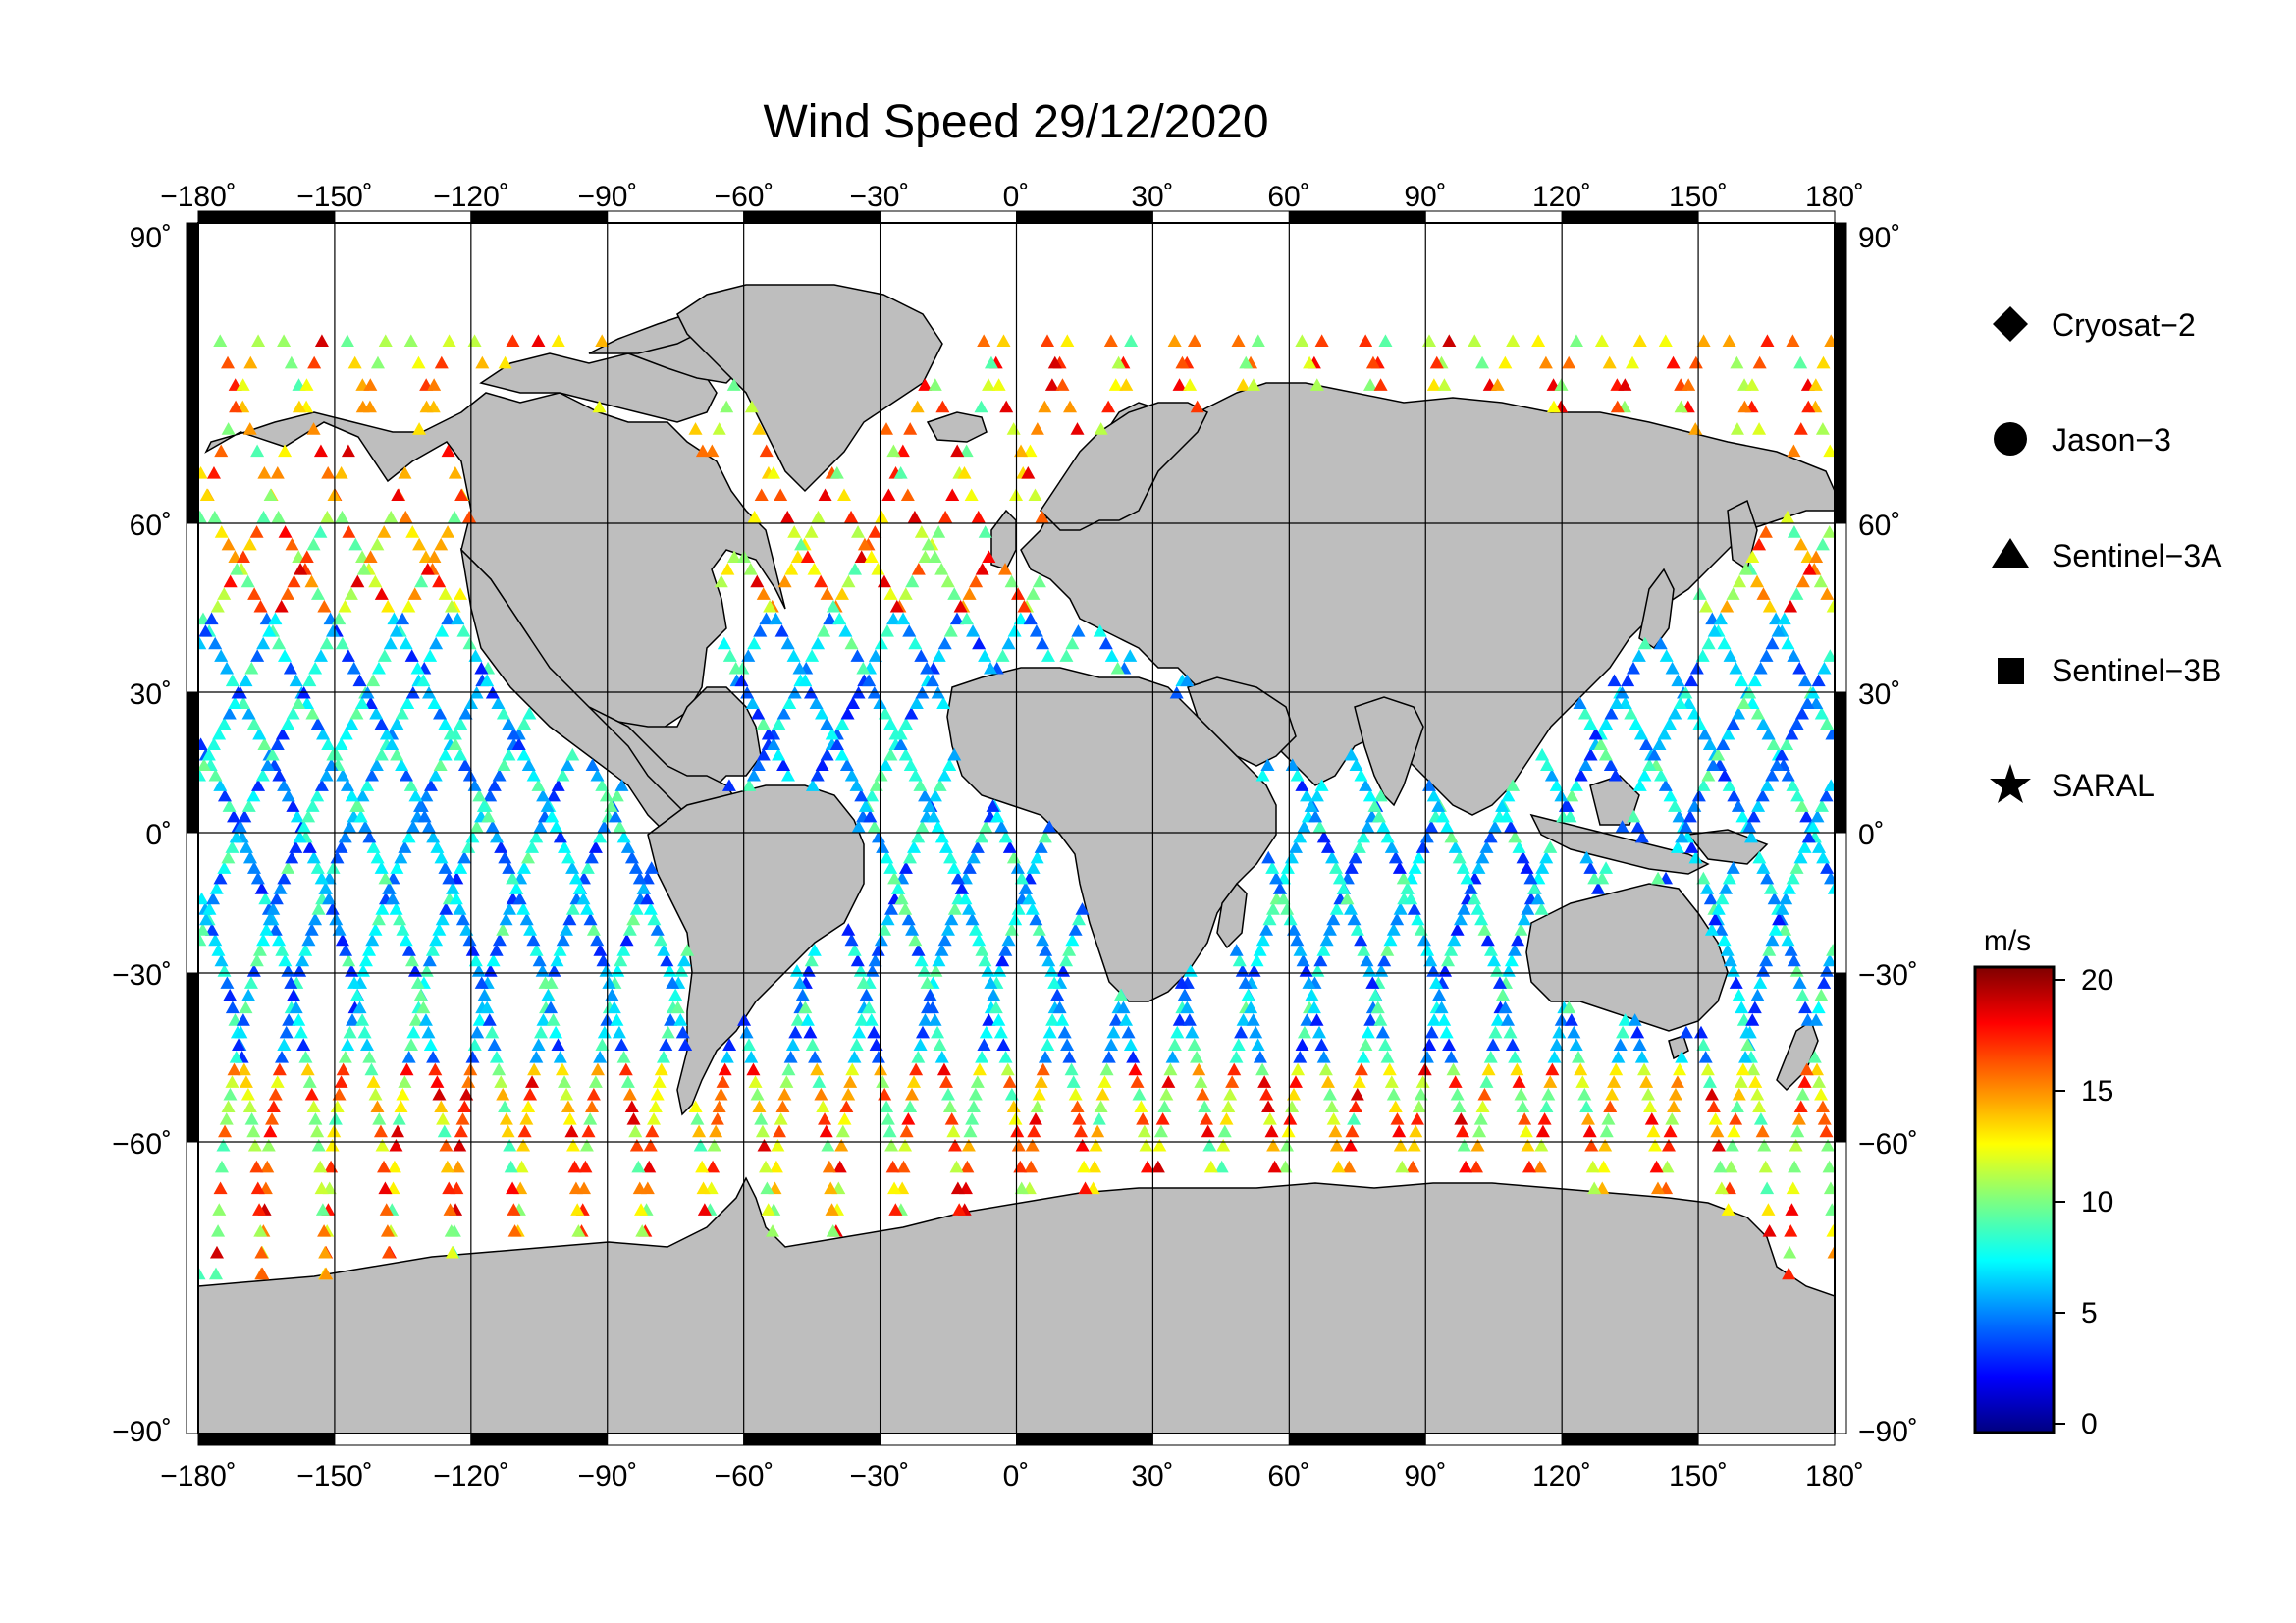 The image size is (2296, 1623). What do you see at coordinates (1111, 834) in the screenshot?
I see `land-africa` at bounding box center [1111, 834].